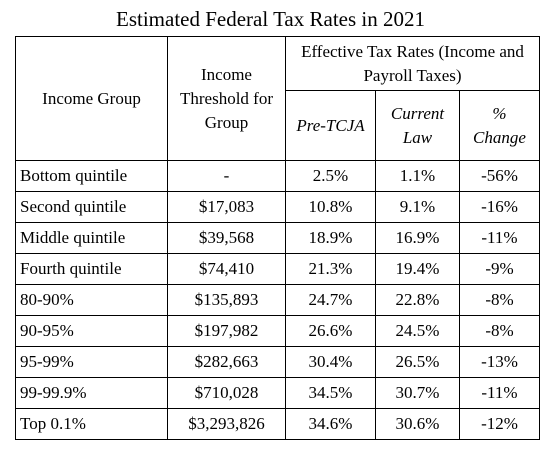 The image size is (541, 458). I want to click on cell-pct-change: -12%, so click(499, 424).